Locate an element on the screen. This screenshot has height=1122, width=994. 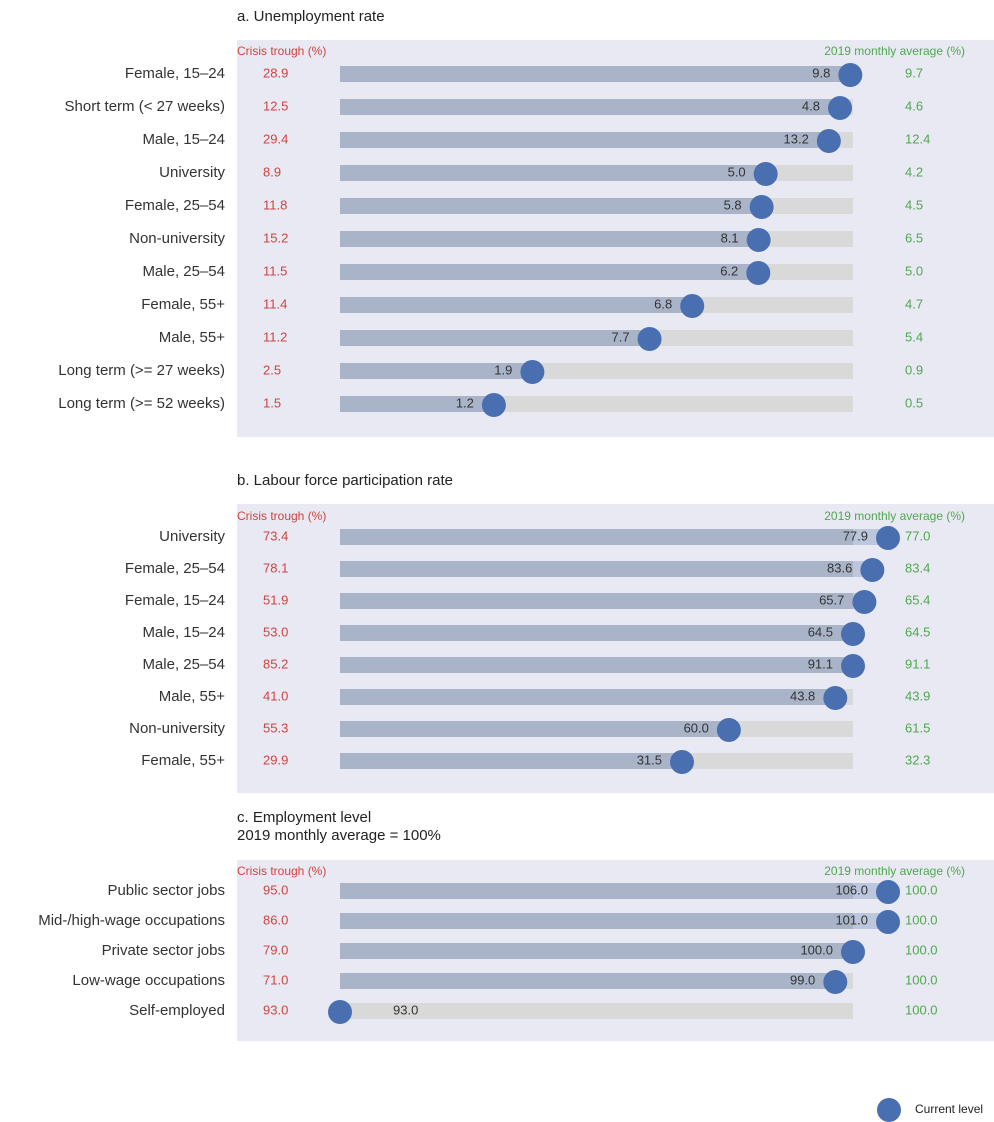
category-label: Long term (>= 52 weeks) is located at coordinates (141, 403).